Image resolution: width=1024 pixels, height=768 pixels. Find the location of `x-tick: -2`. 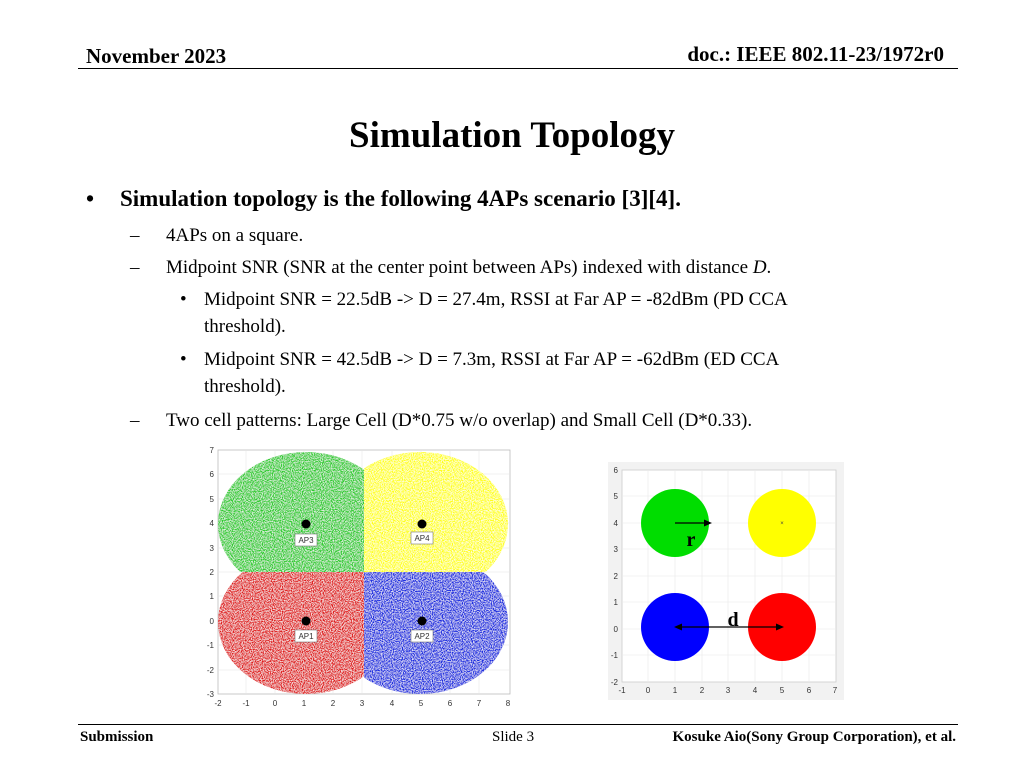

x-tick: -2 is located at coordinates (218, 703).